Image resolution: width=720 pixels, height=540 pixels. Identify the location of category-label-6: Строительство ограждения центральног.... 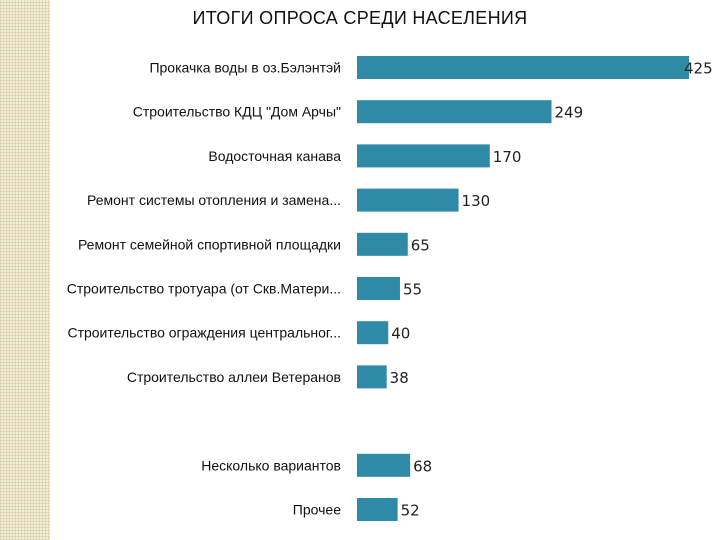
(204, 333).